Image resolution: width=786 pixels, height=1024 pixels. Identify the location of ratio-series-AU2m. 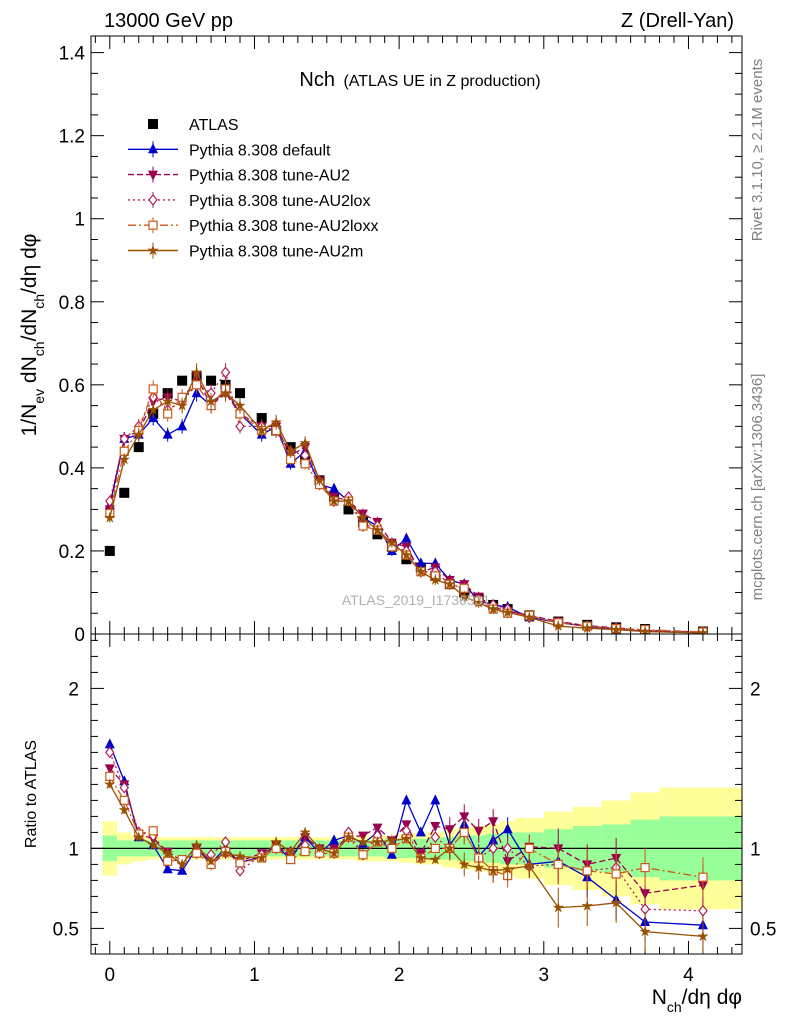
(406, 866).